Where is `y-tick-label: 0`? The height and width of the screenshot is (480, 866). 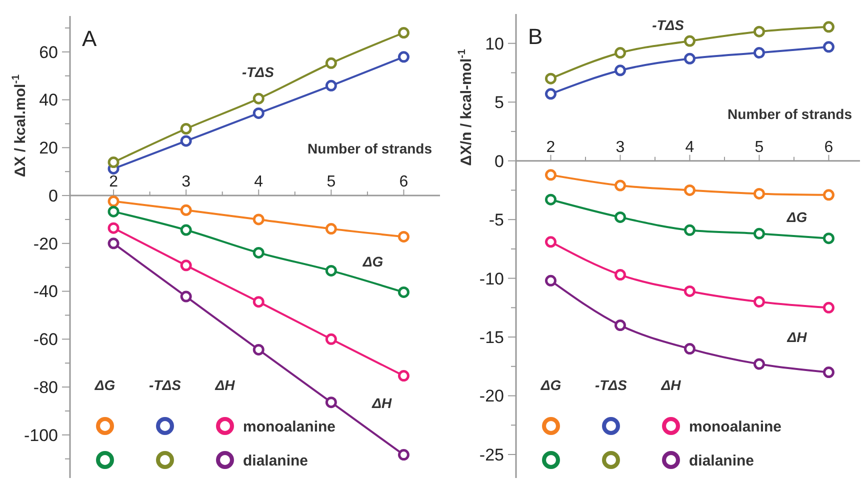
y-tick-label: 0 is located at coordinates (53, 196).